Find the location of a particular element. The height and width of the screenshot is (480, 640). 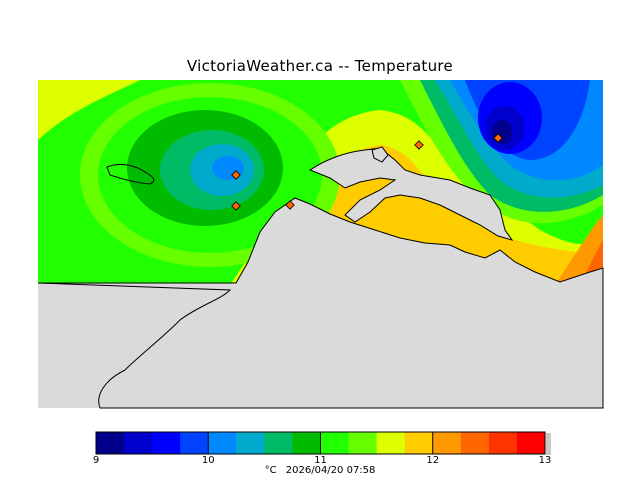

legend-tick-label: 9 is located at coordinates (96, 460).